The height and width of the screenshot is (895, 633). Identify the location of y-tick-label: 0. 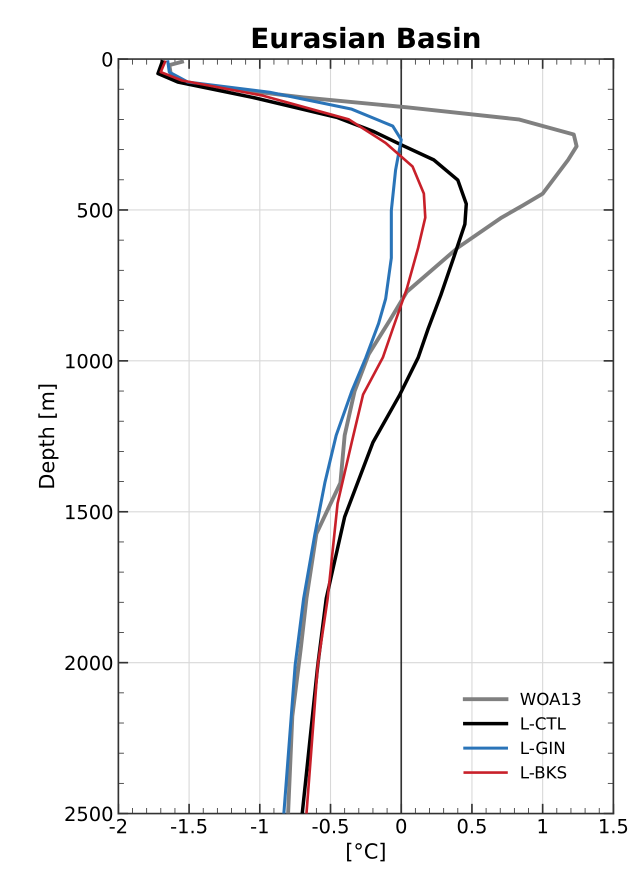
(107, 59).